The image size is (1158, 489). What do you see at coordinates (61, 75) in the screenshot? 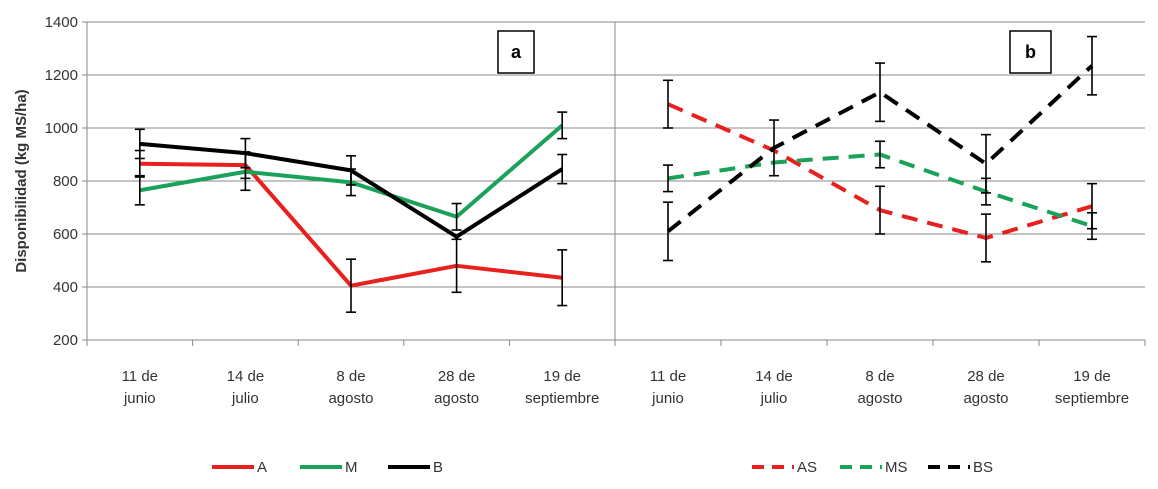
I see `y-tick-label: 1200` at bounding box center [61, 75].